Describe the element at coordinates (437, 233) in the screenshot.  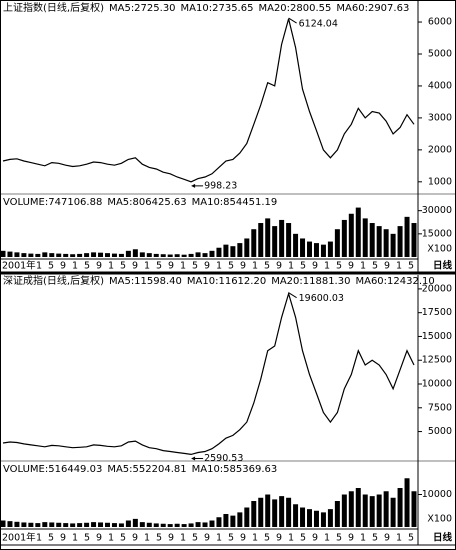
I see `y-tick-label: 15000` at that location.